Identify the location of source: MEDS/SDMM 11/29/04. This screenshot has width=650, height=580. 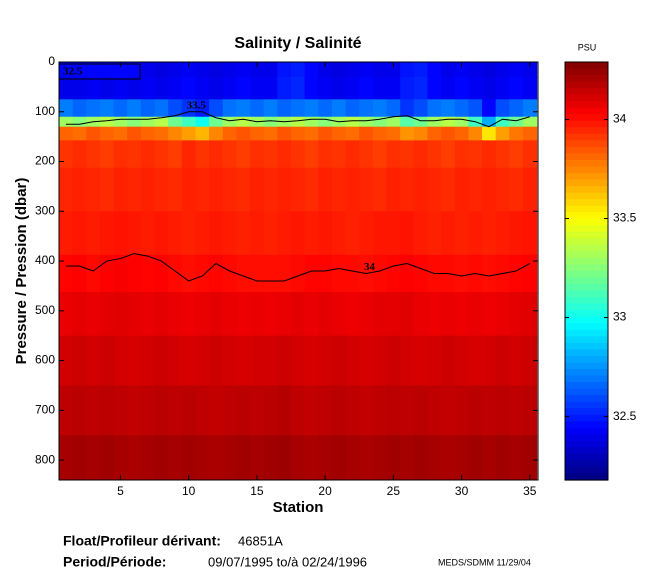
(484, 562).